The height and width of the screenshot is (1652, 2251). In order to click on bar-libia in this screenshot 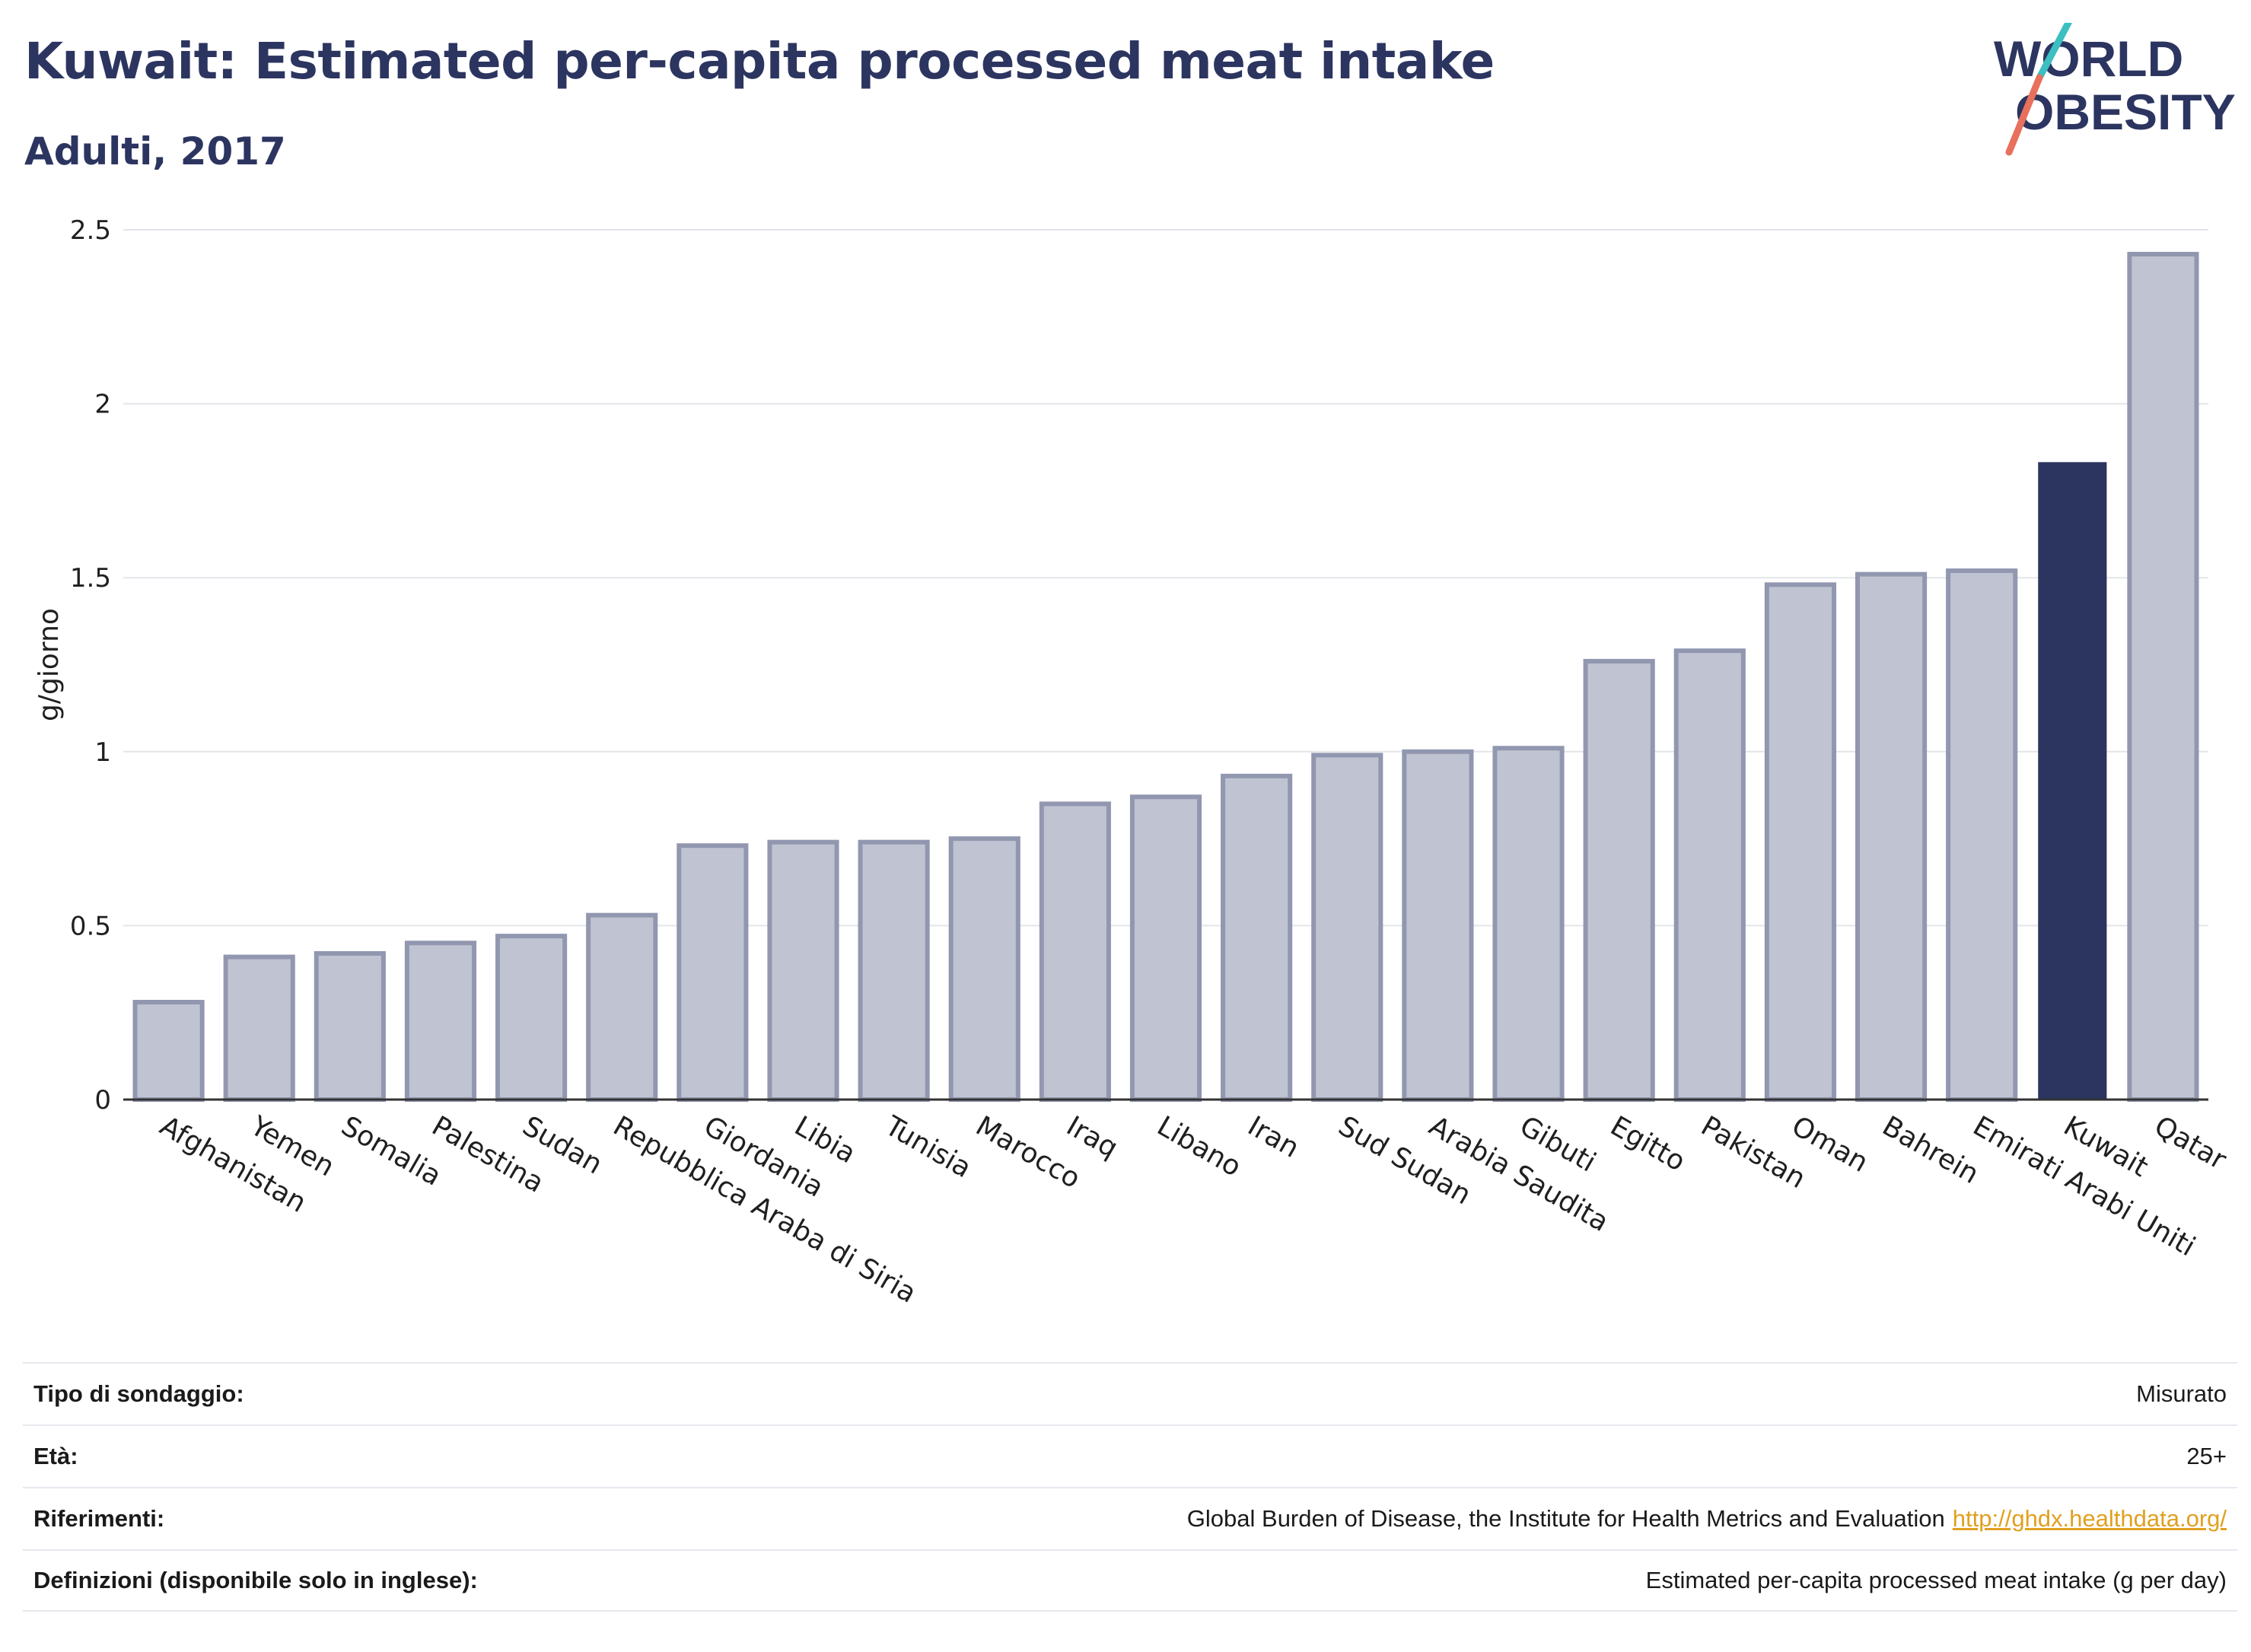, I will do `click(803, 970)`.